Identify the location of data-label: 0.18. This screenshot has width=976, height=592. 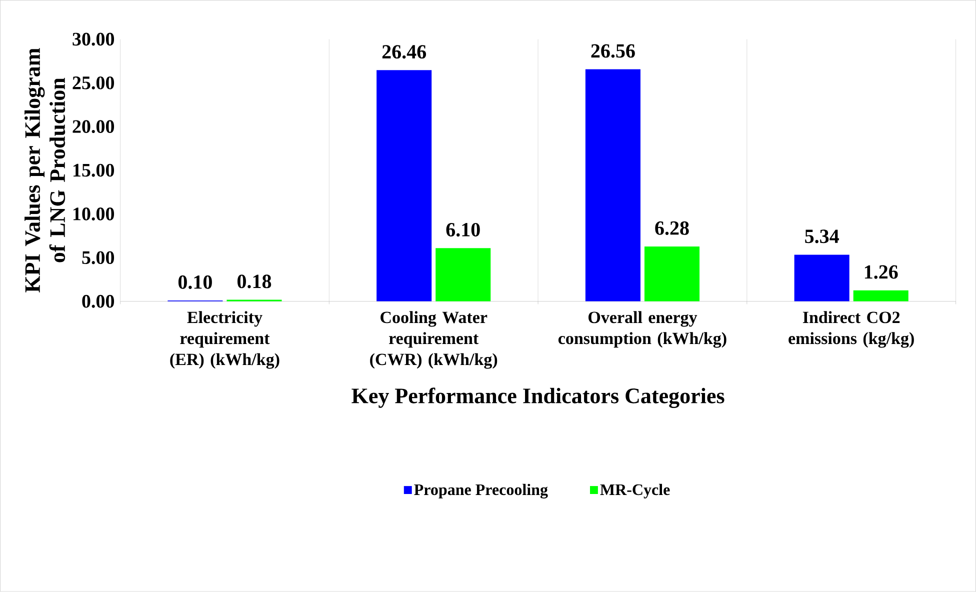
(254, 281).